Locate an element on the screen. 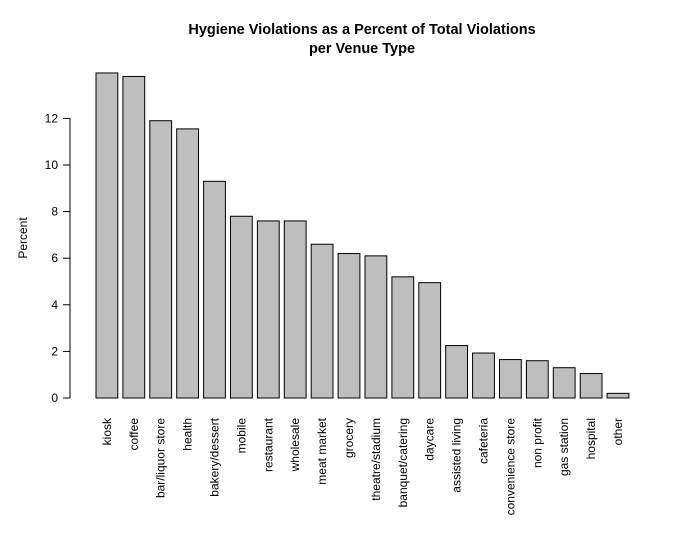  category-label: restaurant is located at coordinates (268, 444).